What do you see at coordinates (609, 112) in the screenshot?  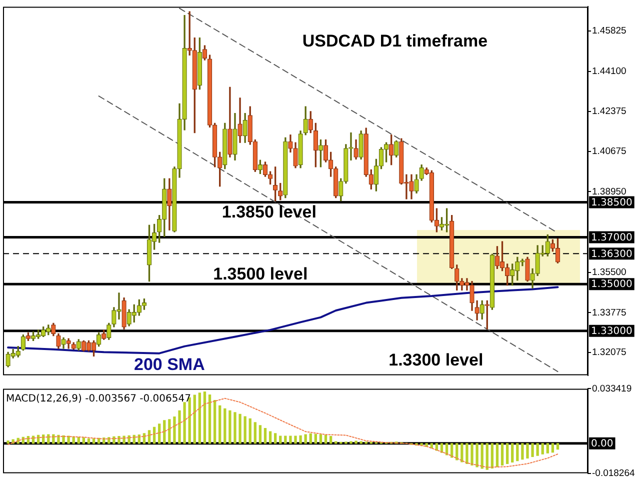 I see `y-tick-label: 1.42375` at bounding box center [609, 112].